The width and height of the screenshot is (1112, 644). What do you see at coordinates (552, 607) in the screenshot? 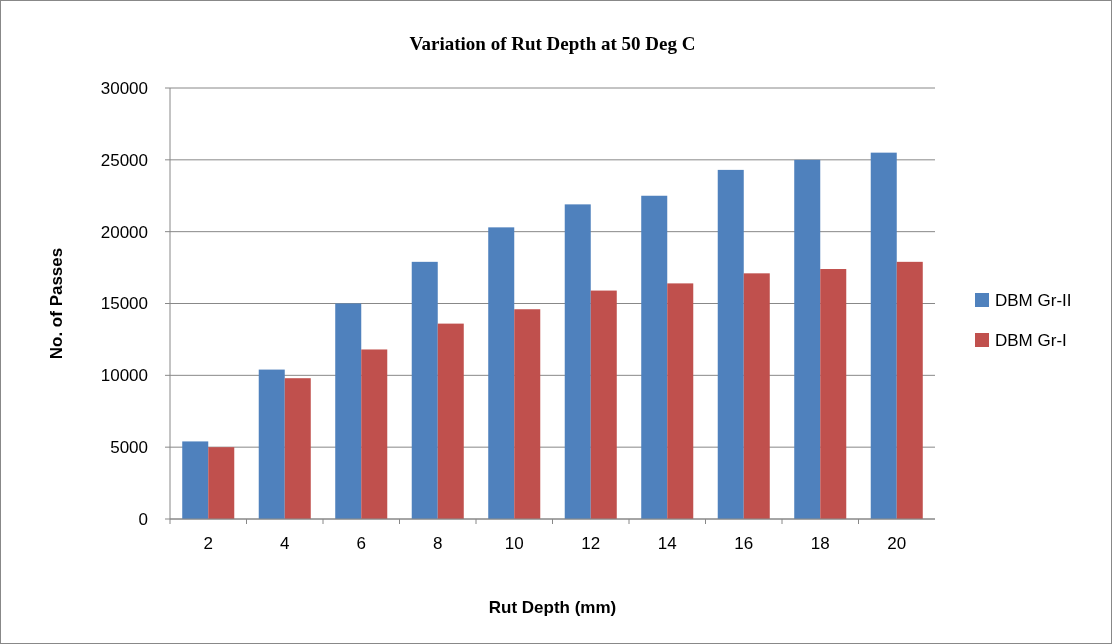
I see `x-axis-title: Rut Depth (mm)` at bounding box center [552, 607].